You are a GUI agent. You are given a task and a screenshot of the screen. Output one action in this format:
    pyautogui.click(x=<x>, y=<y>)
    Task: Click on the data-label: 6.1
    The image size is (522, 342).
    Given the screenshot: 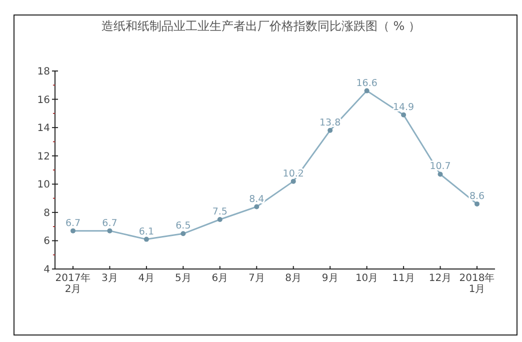 What is the action you would take?
    pyautogui.click(x=146, y=232)
    